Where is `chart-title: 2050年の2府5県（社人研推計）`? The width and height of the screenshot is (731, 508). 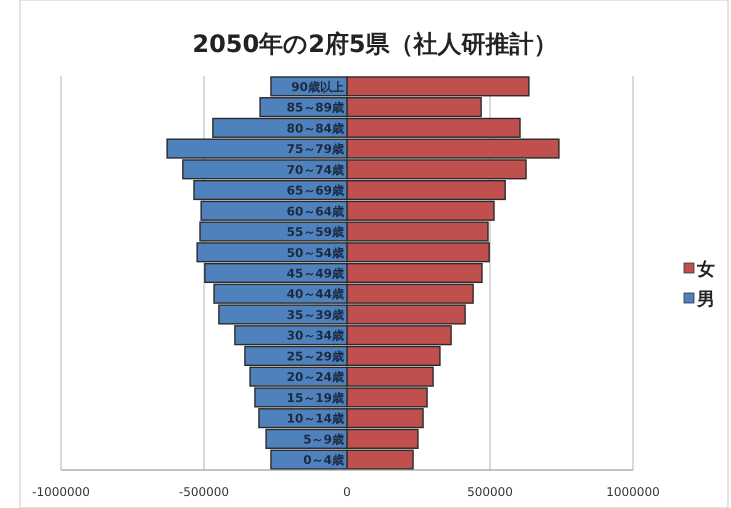
chart-title: 2050年の2府5県（社人研推計） is located at coordinates (375, 44).